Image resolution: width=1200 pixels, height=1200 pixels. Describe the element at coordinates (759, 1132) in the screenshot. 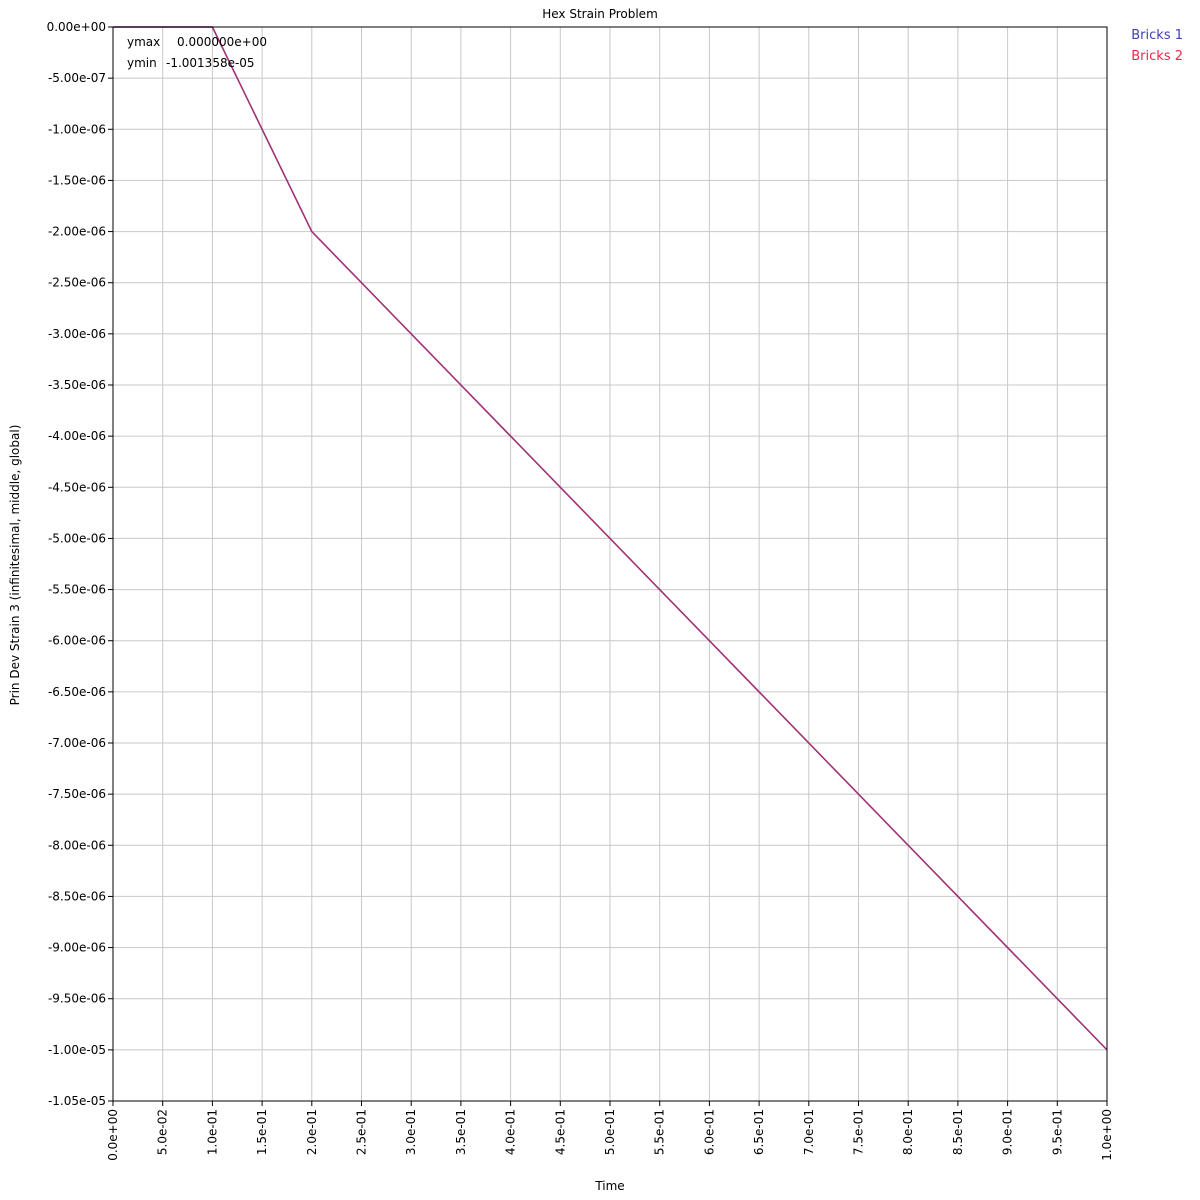

I see `x-tick-label: 6.5e-01` at that location.